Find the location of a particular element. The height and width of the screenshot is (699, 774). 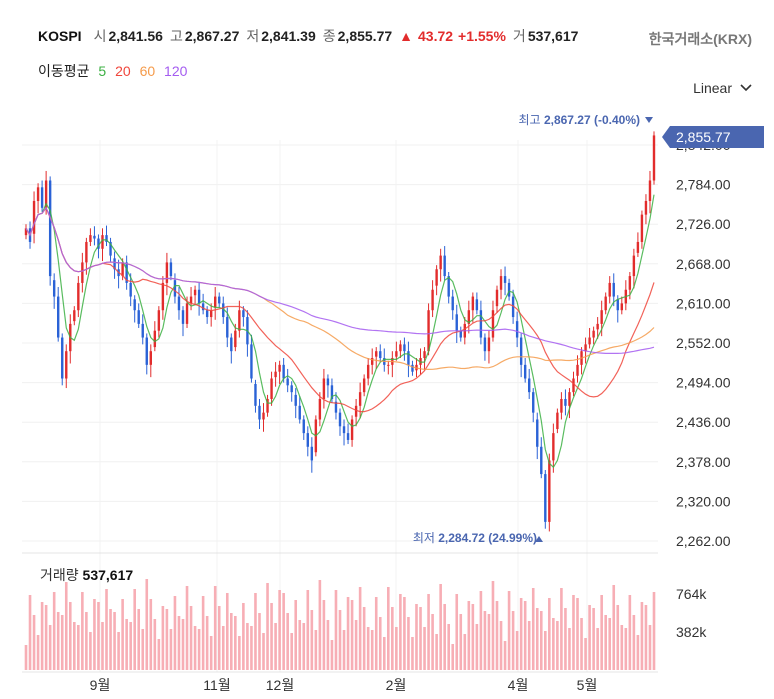

chevron-down-icon is located at coordinates (746, 88).